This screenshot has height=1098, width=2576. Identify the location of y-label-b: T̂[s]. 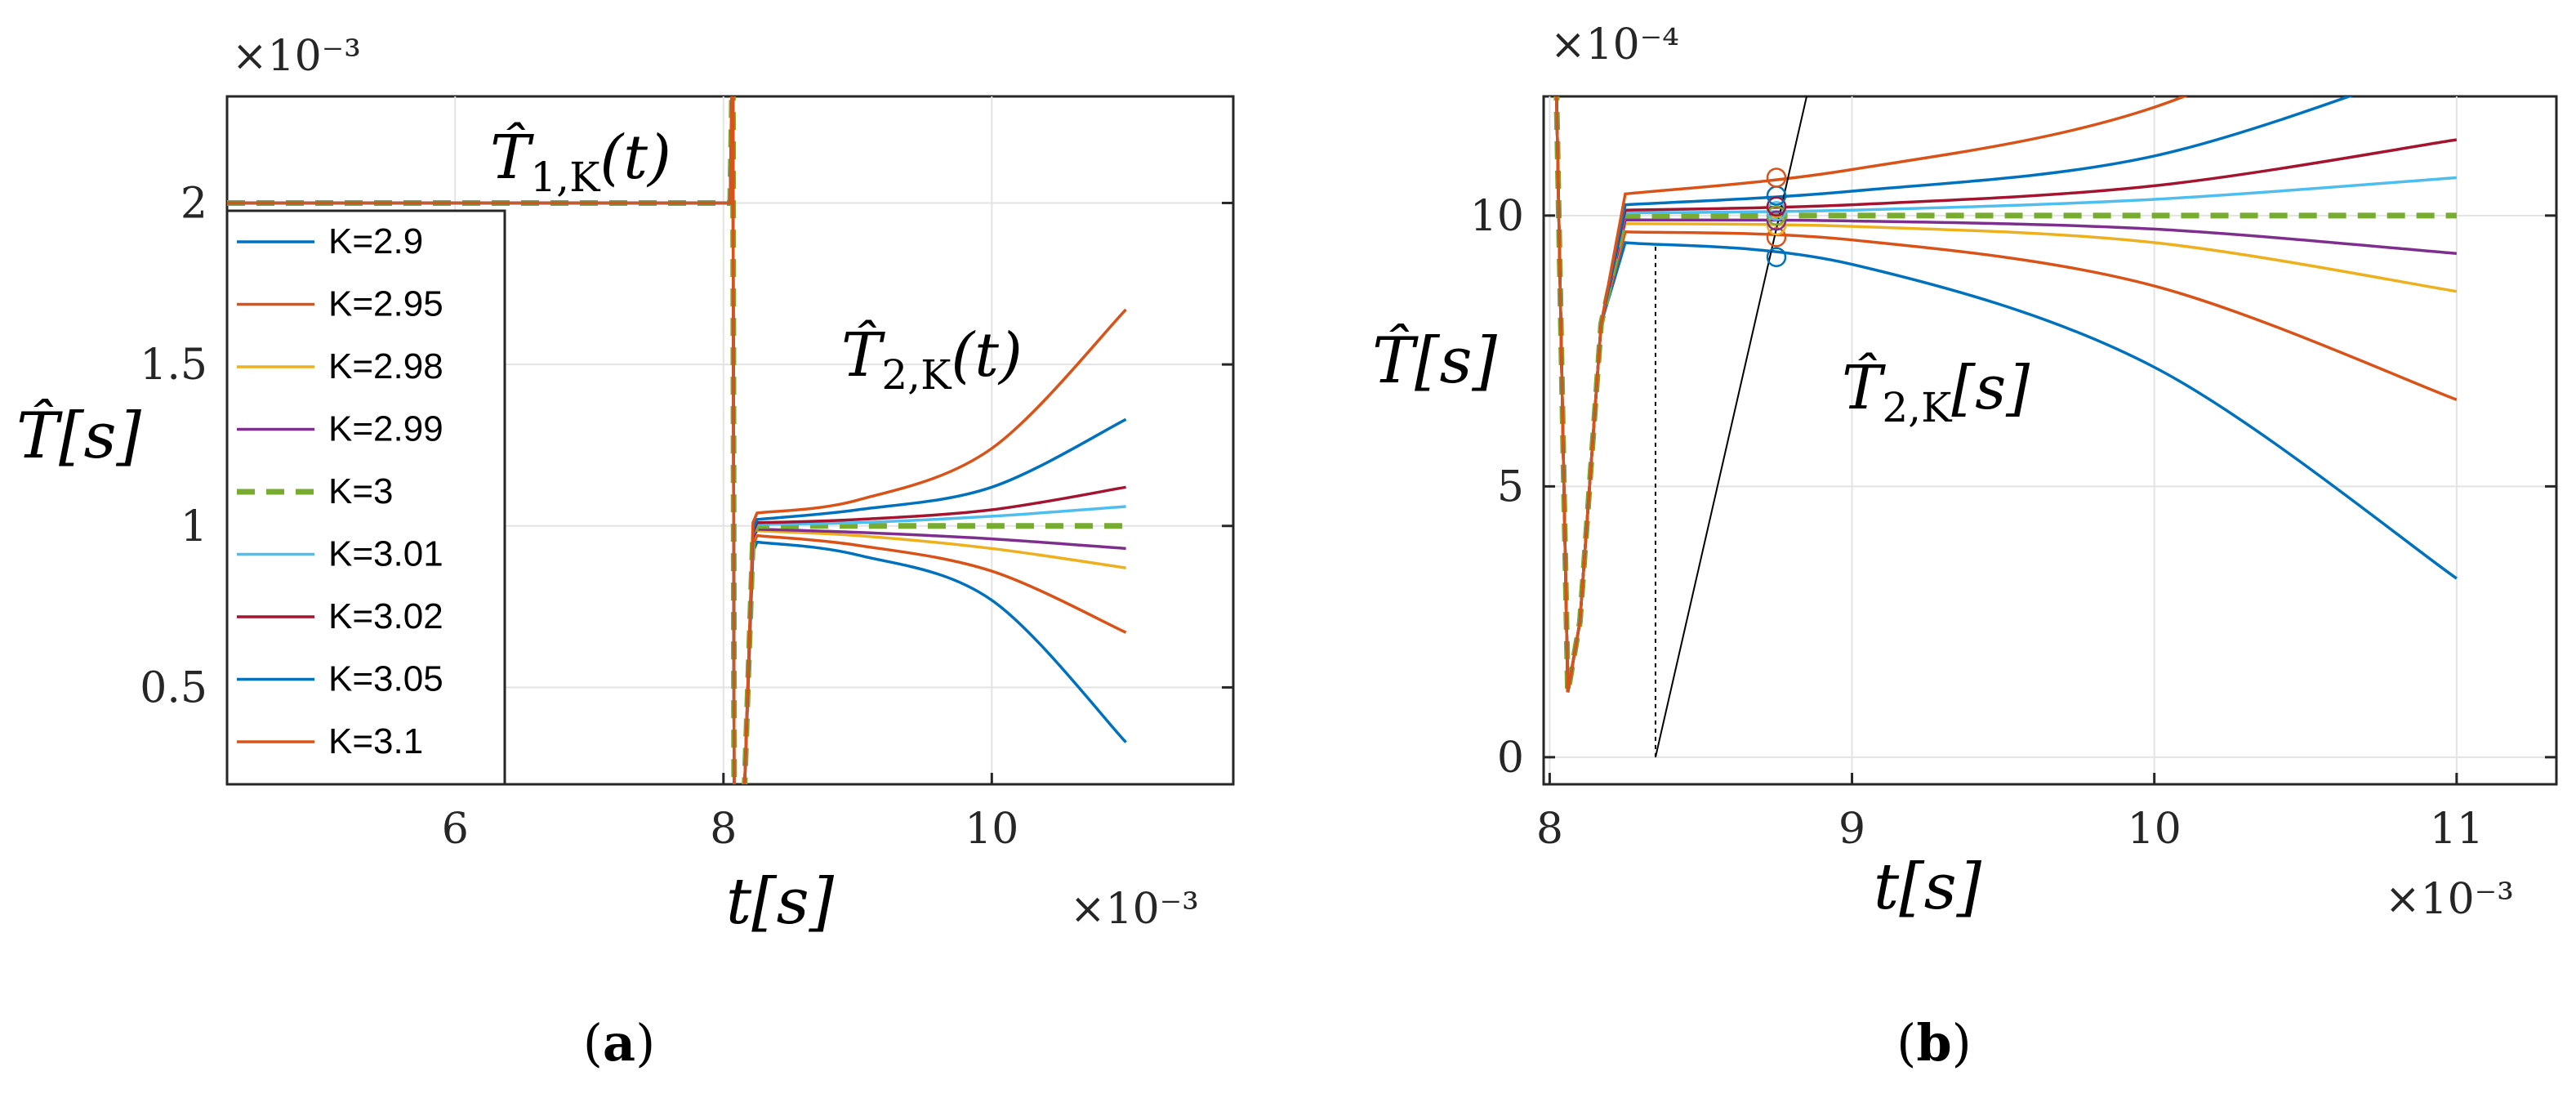
(1434, 360).